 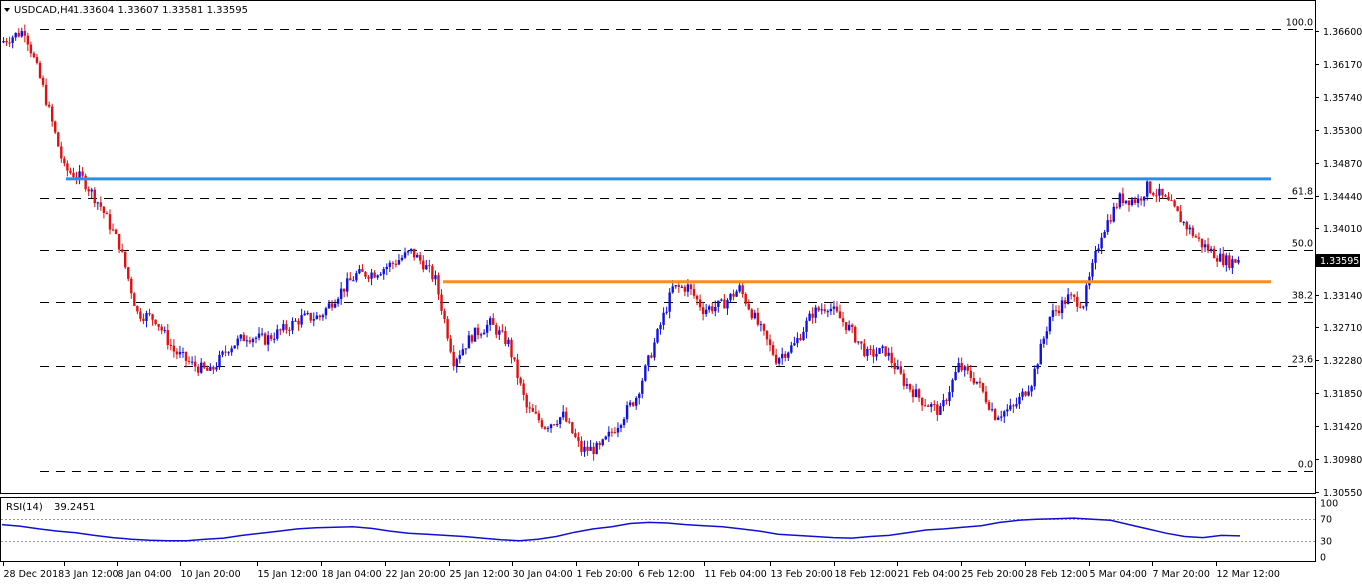 I want to click on price-tick-label: 1.34010, so click(x=1342, y=229).